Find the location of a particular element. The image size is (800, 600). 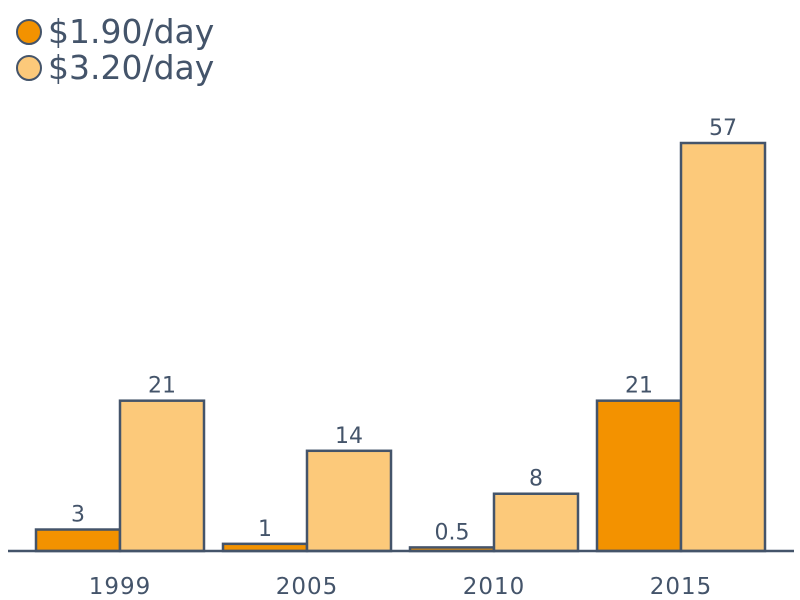

data-label-2015-series-1: 21 is located at coordinates (639, 386).